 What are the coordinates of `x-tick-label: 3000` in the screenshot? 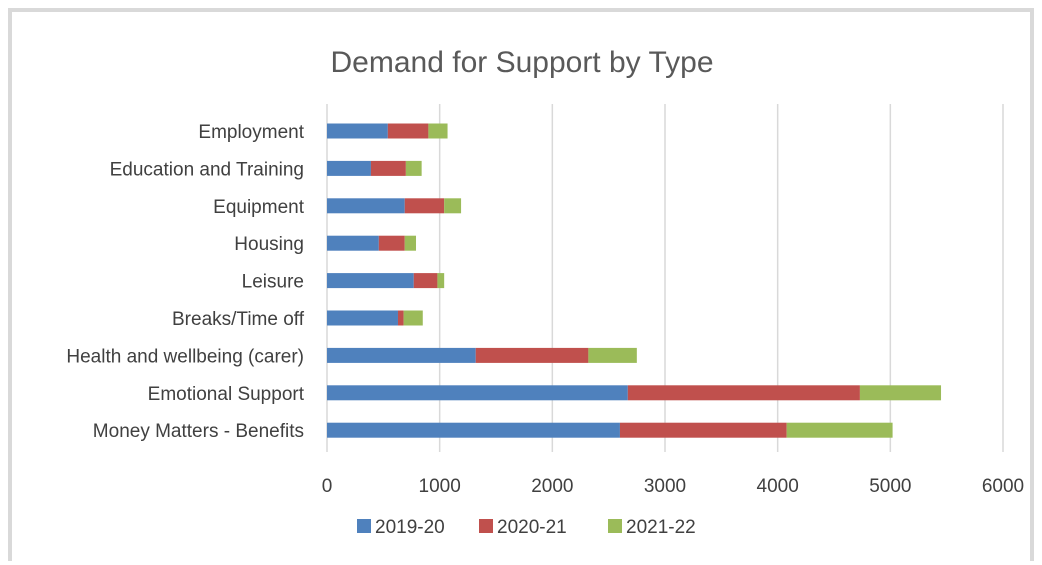 It's located at (665, 486).